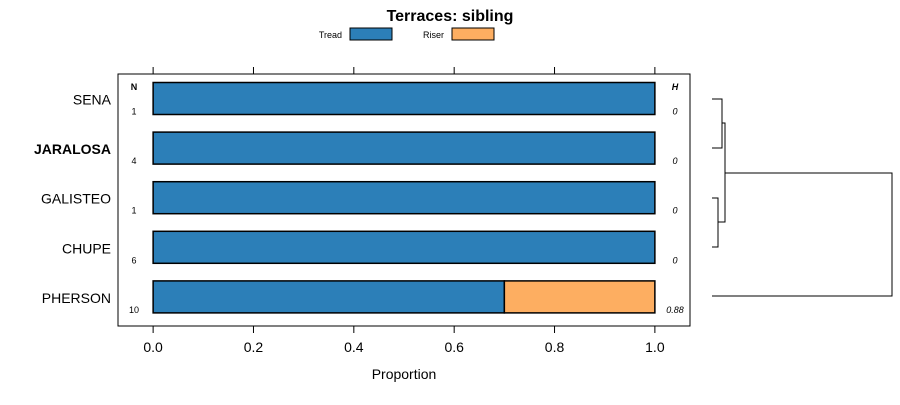 The height and width of the screenshot is (405, 900). What do you see at coordinates (675, 310) in the screenshot?
I see `h-value-pherson: 0.88` at bounding box center [675, 310].